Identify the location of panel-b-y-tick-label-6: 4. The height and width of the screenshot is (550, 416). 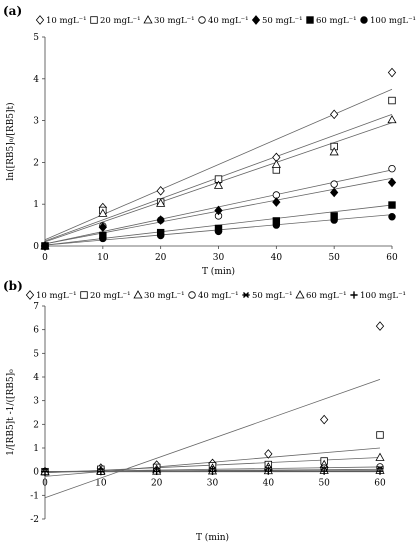
(36, 378).